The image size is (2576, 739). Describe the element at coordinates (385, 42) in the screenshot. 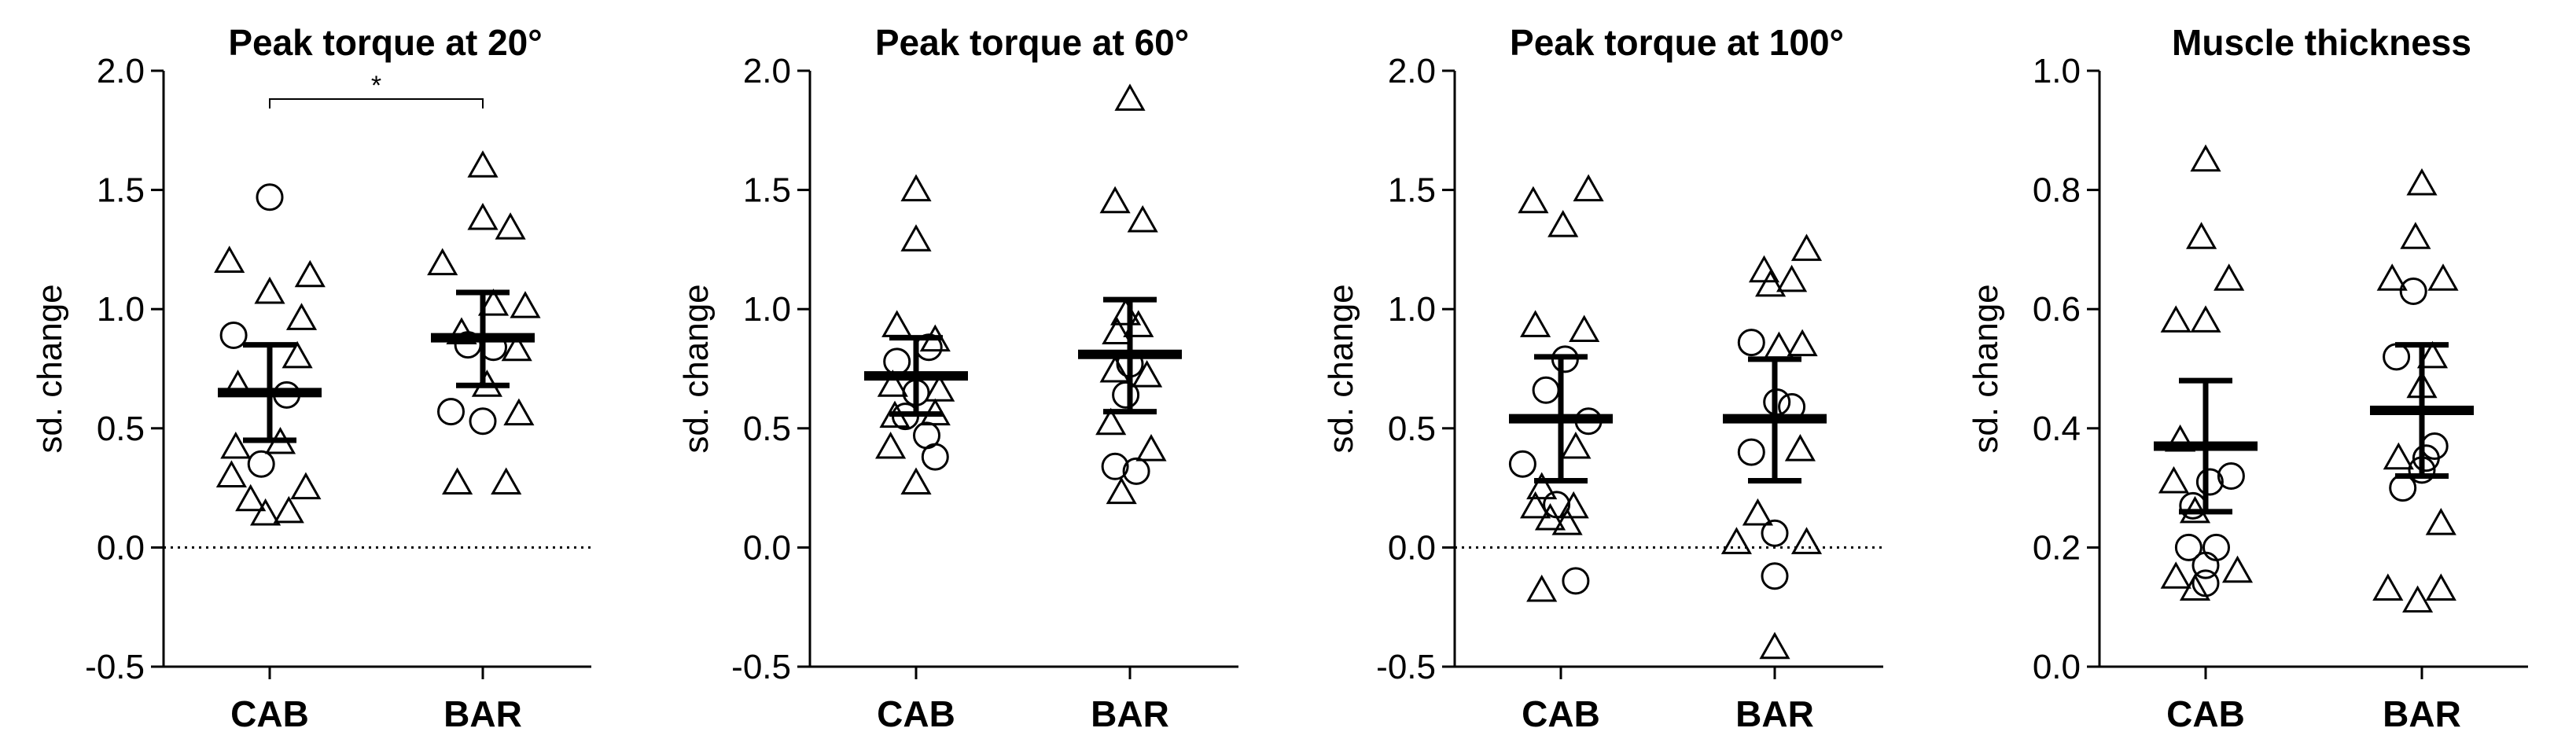

I see `chart-title: Peak torque at 20°` at that location.